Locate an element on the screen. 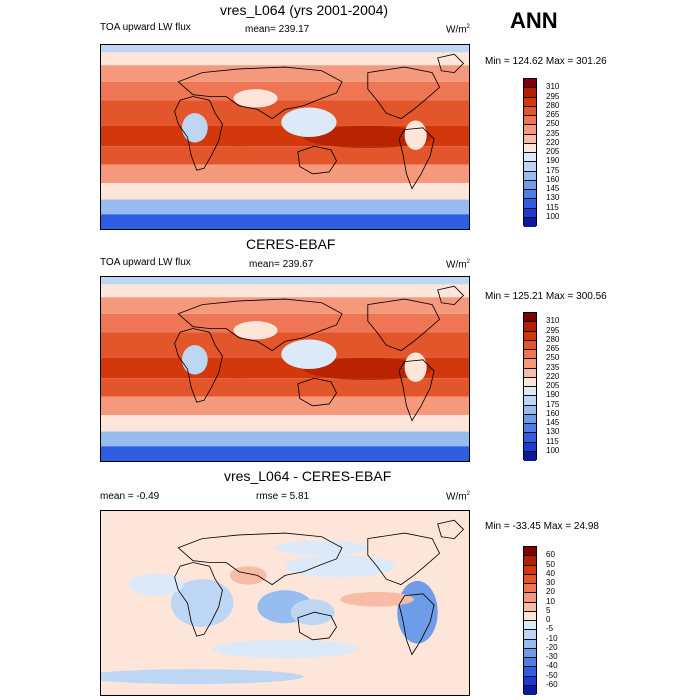 The width and height of the screenshot is (700, 700). colorbar-tick-label: -50 is located at coordinates (552, 675).